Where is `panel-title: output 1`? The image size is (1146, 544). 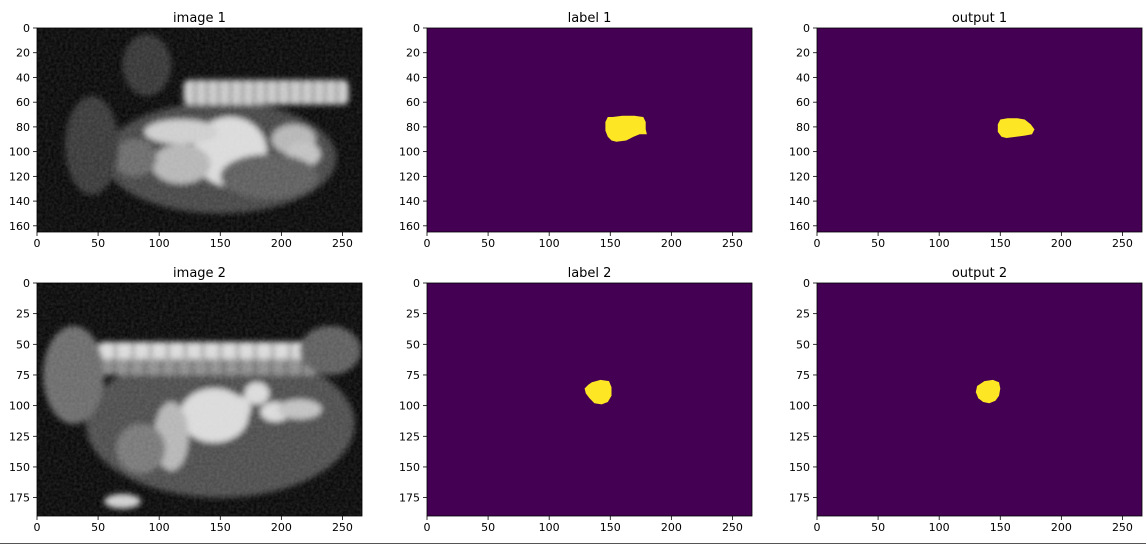
panel-title: output 1 is located at coordinates (979, 18).